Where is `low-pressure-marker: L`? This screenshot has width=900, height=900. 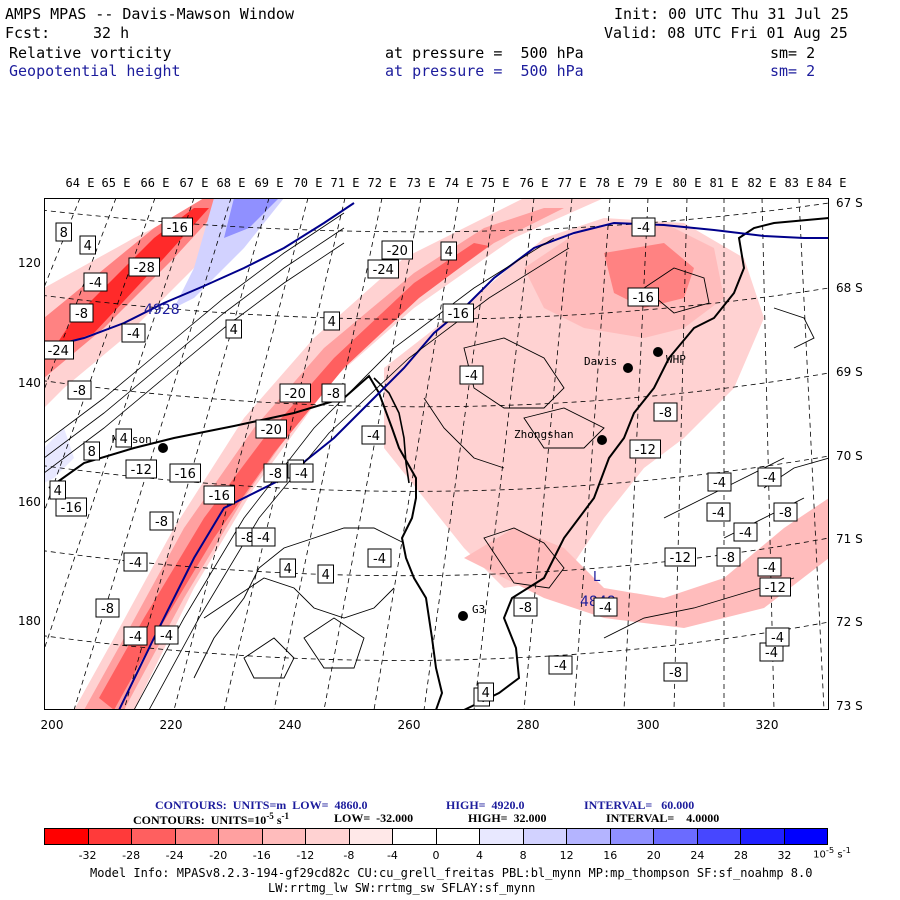
low-pressure-marker: L is located at coordinates (597, 577).